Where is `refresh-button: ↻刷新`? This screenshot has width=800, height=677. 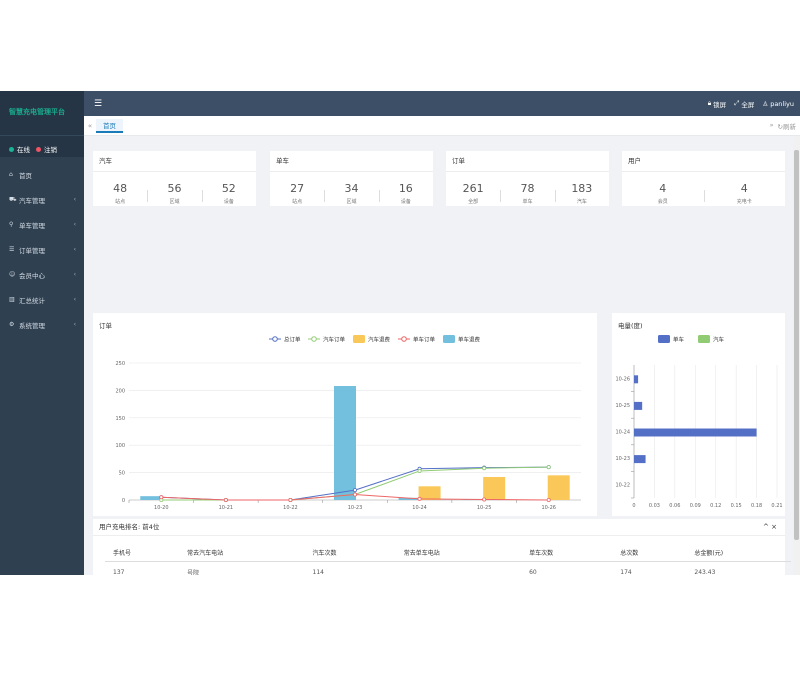
refresh-button: ↻刷新 is located at coordinates (787, 126).